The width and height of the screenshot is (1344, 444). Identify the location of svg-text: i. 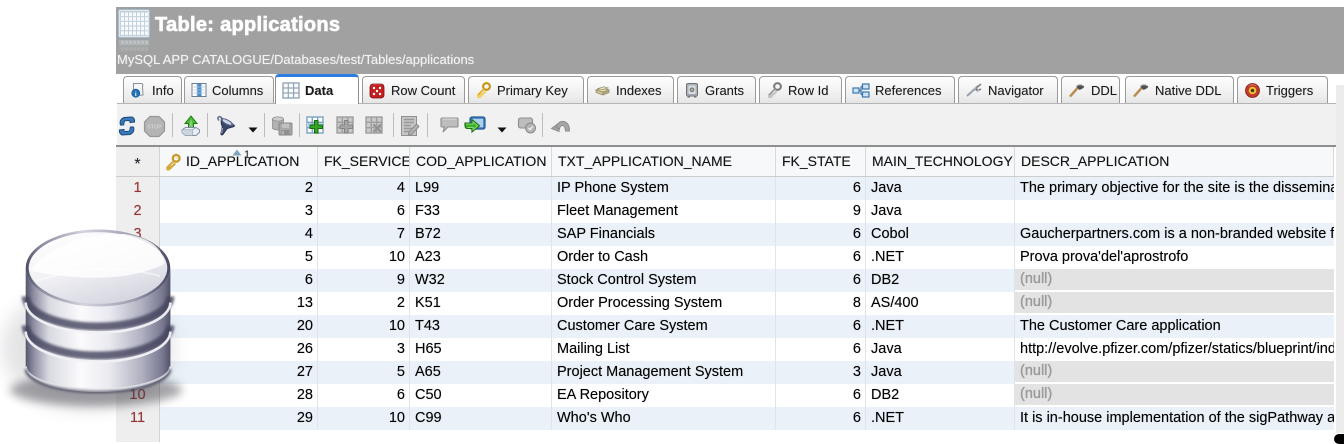
(136, 94).